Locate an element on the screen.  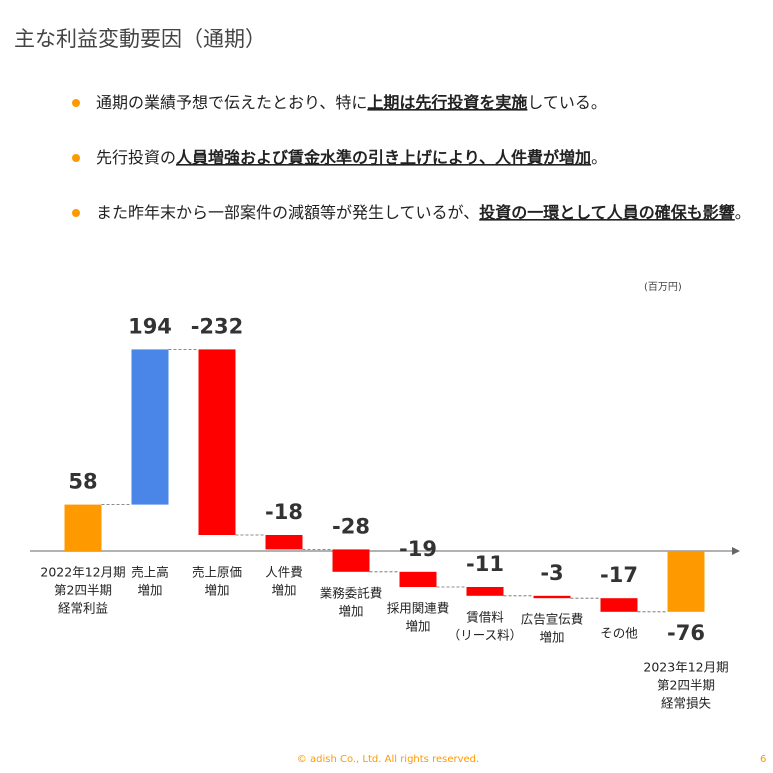
value-label: -3 is located at coordinates (551, 573).